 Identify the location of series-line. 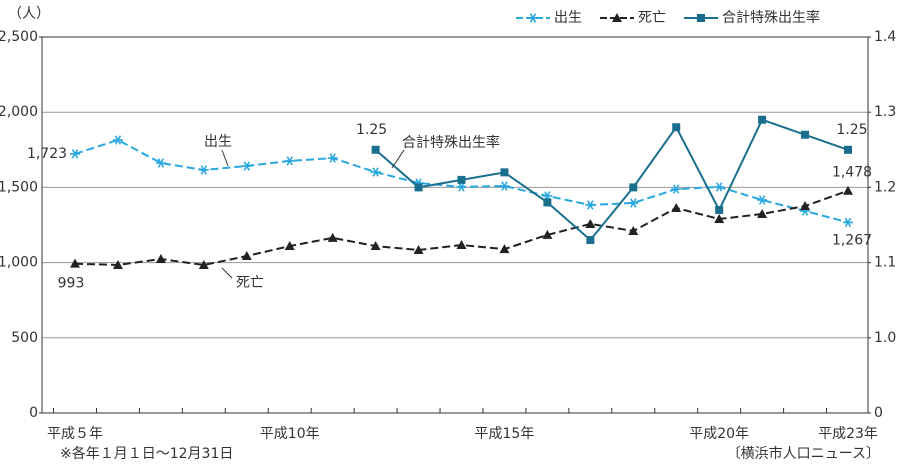
(611, 180).